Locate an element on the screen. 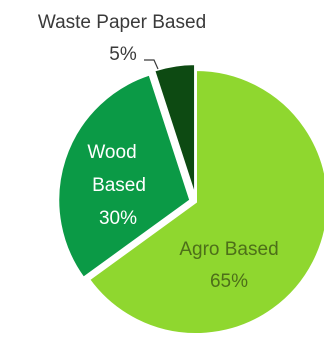 Image resolution: width=324 pixels, height=344 pixels. agro-based-label: Agro Based is located at coordinates (228, 249).